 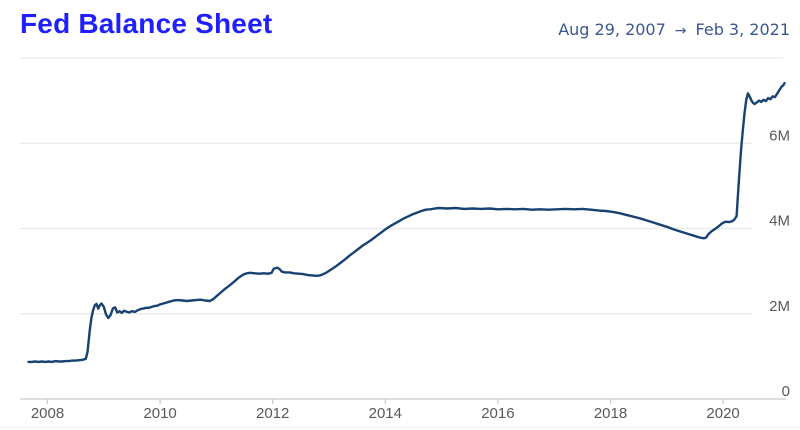 What do you see at coordinates (47, 413) in the screenshot?
I see `x-tick-label: 2008` at bounding box center [47, 413].